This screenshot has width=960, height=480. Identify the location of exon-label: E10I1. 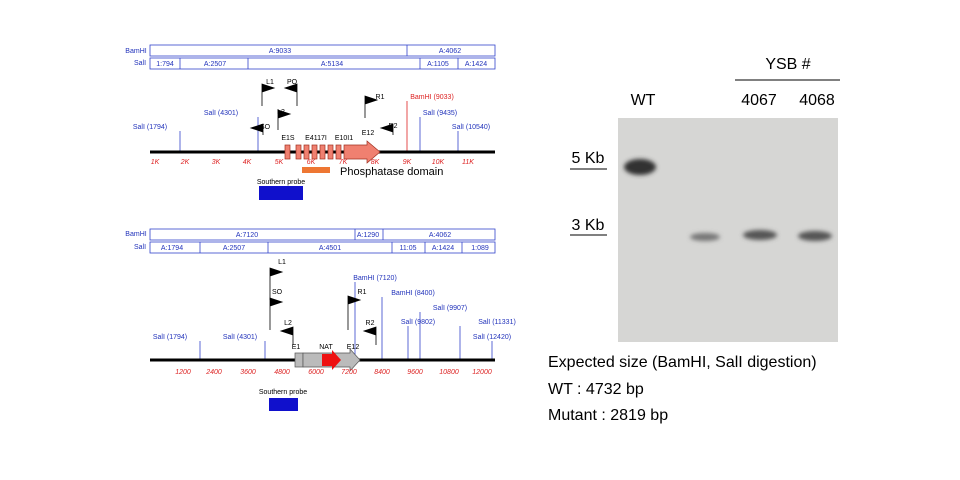
(344, 138).